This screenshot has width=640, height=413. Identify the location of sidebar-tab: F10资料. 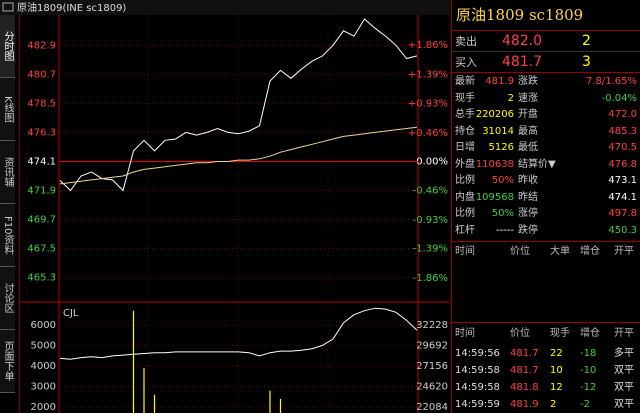
(7, 235).